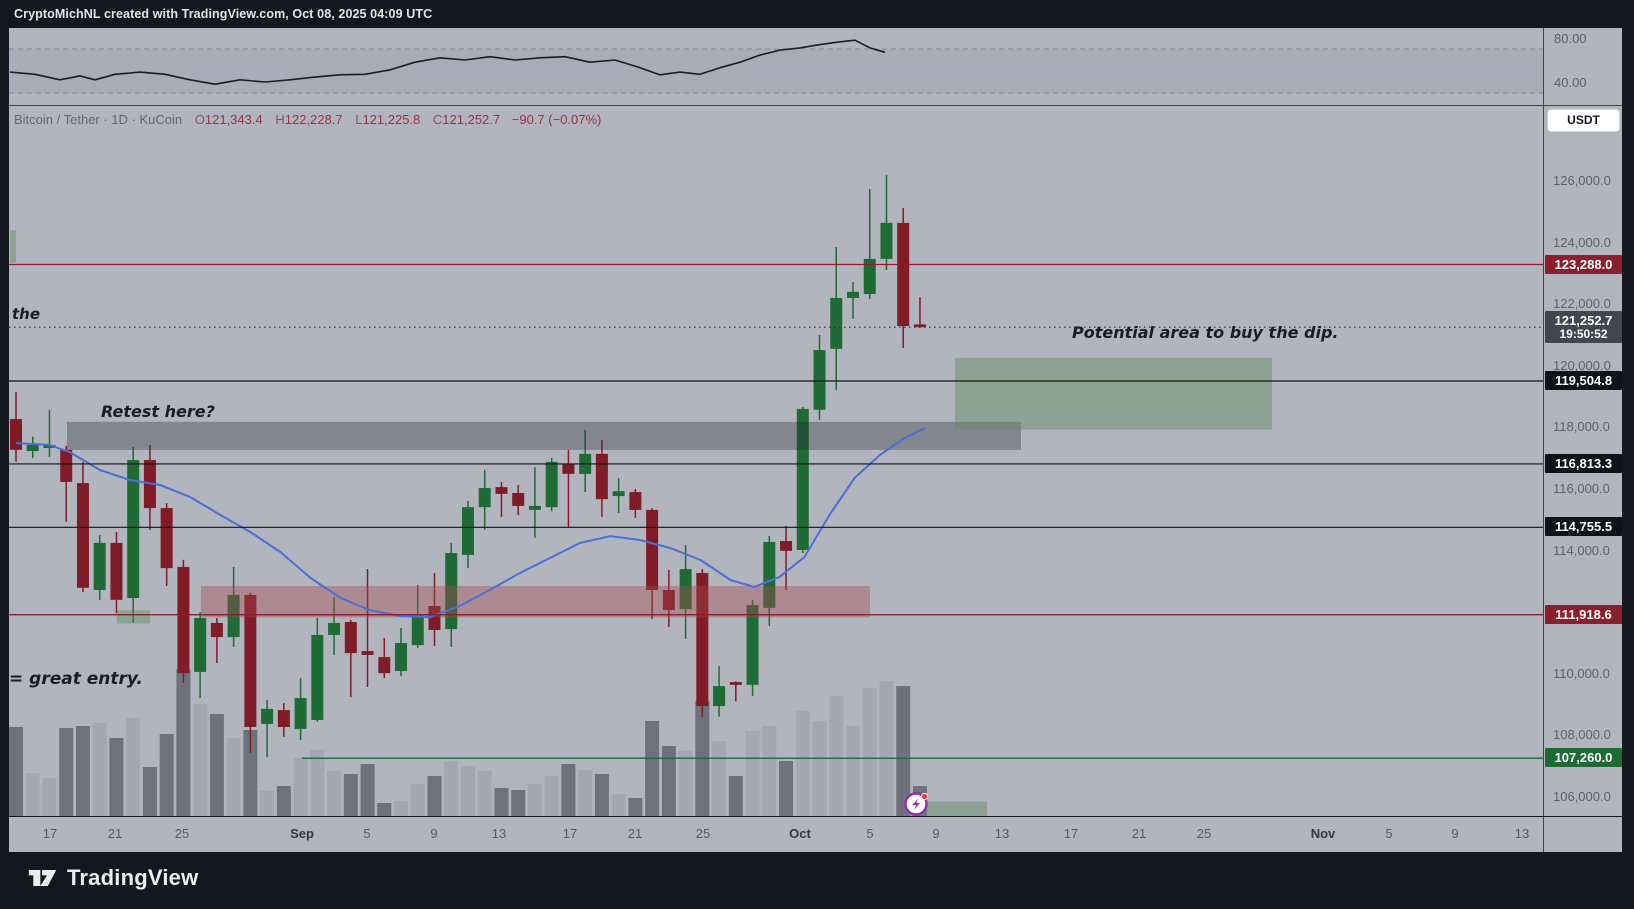 Image resolution: width=1634 pixels, height=909 pixels. What do you see at coordinates (199, 119) in the screenshot?
I see `open-label: O` at bounding box center [199, 119].